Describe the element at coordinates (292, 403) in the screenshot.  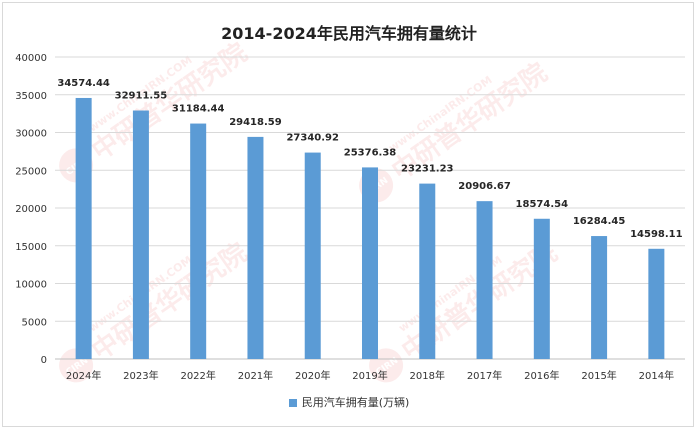
I see `legend-swatch` at that location.